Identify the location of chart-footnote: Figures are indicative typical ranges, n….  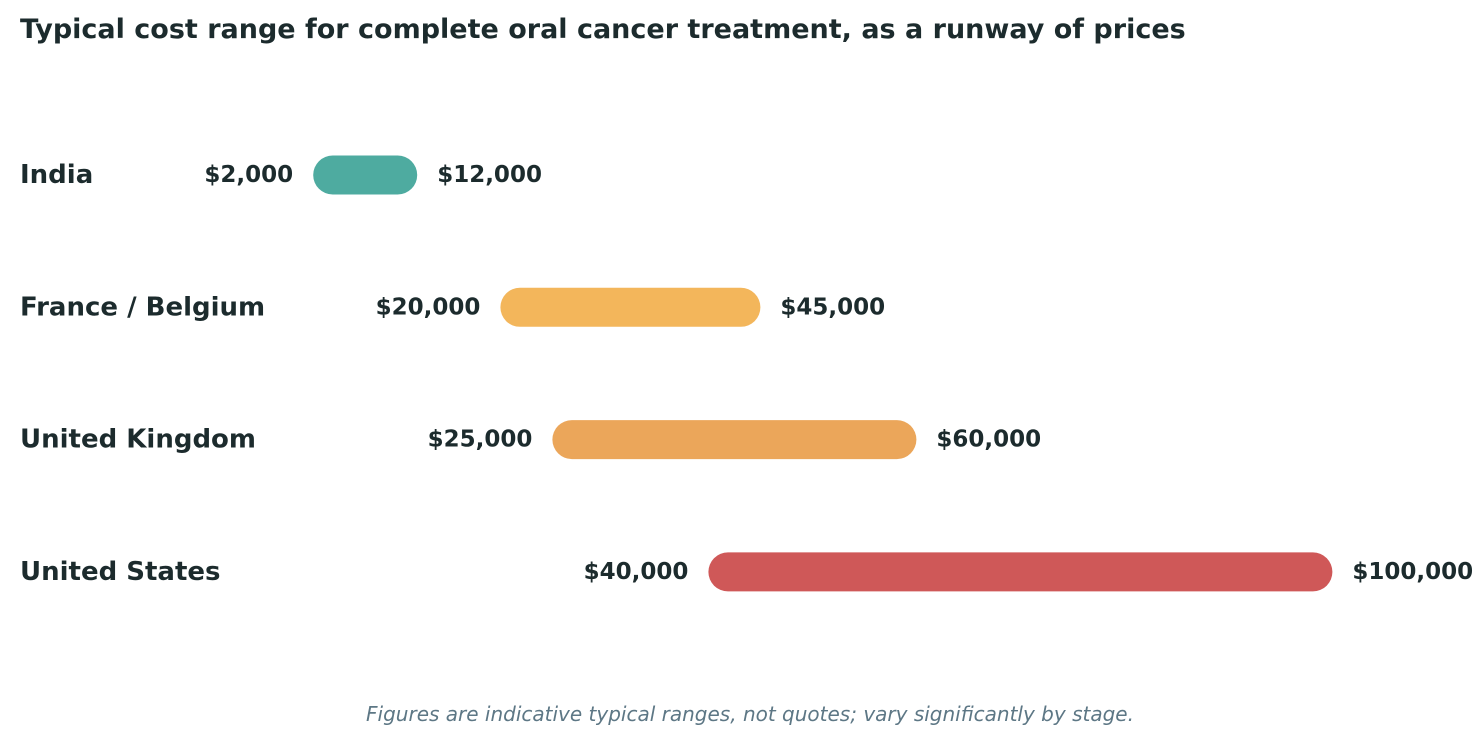
(750, 714).